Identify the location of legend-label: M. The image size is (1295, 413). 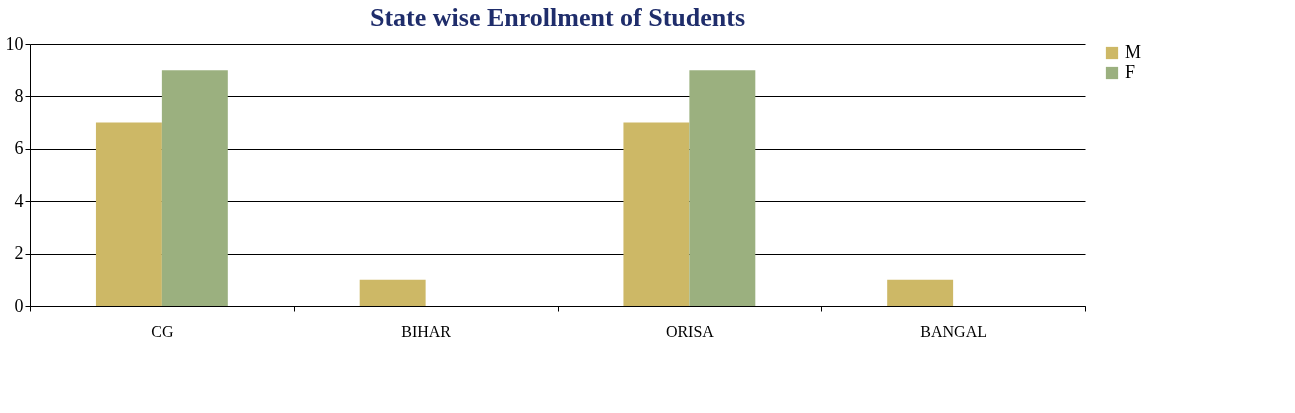
(1133, 52).